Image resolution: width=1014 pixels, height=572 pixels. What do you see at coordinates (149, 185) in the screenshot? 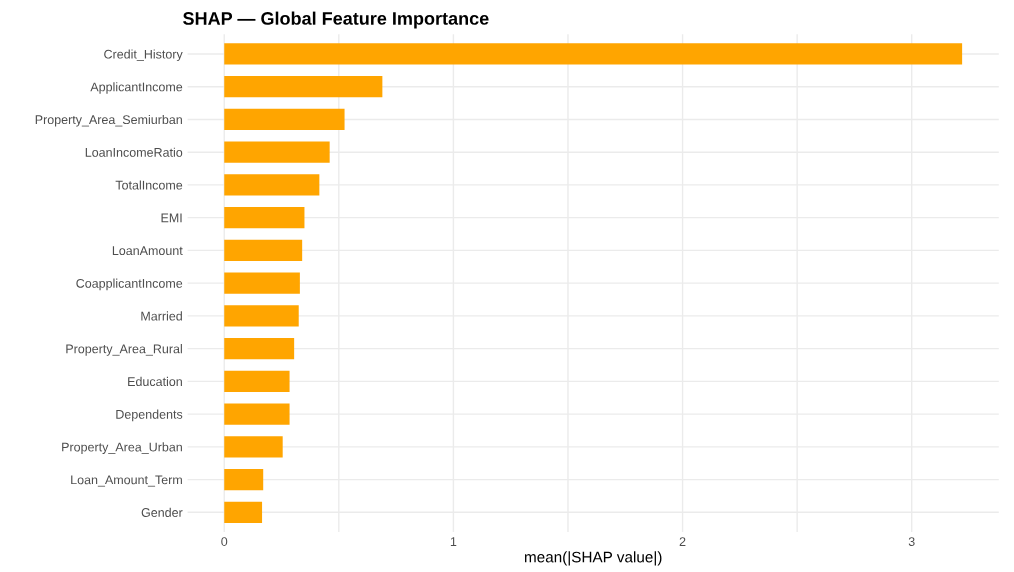
I see `y-tick-label: TotalIncome` at bounding box center [149, 185].